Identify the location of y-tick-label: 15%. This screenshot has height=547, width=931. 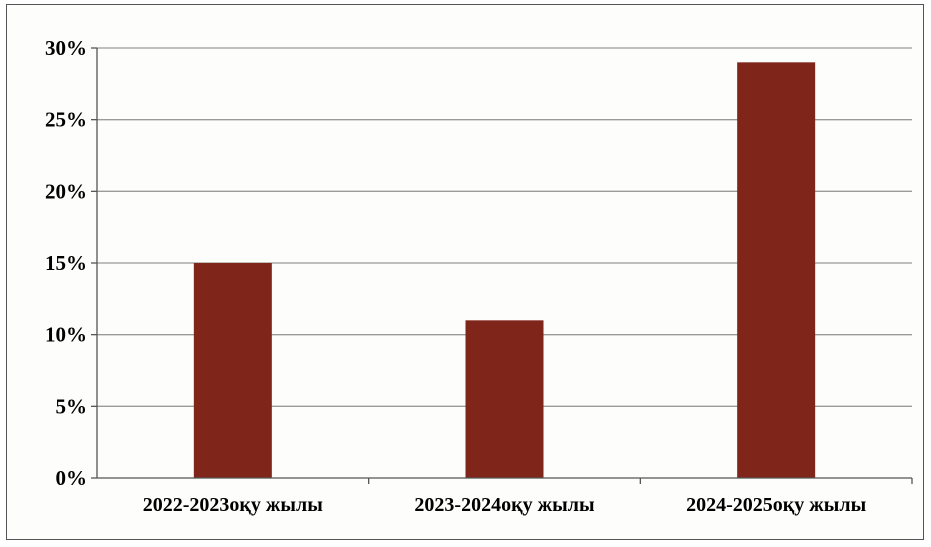
(66, 263).